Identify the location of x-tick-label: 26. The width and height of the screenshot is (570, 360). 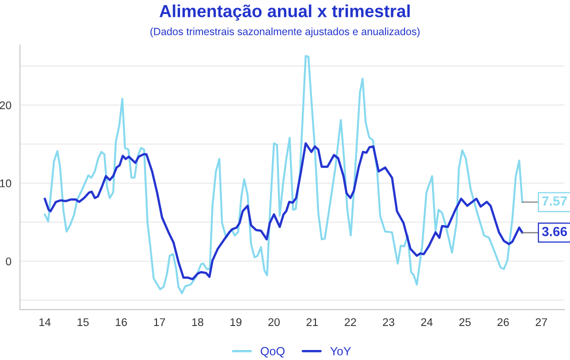
(503, 322).